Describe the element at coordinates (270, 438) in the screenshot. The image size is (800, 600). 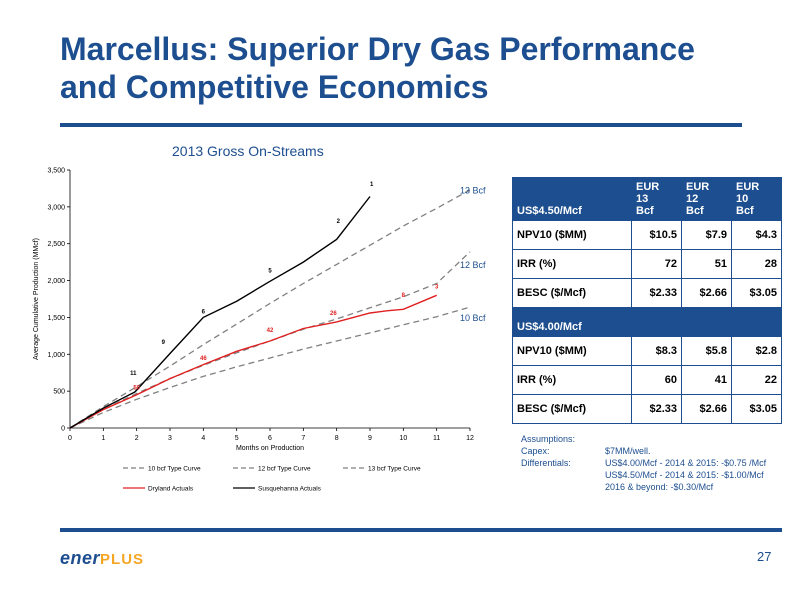
I see `x-tick-label: 6` at that location.